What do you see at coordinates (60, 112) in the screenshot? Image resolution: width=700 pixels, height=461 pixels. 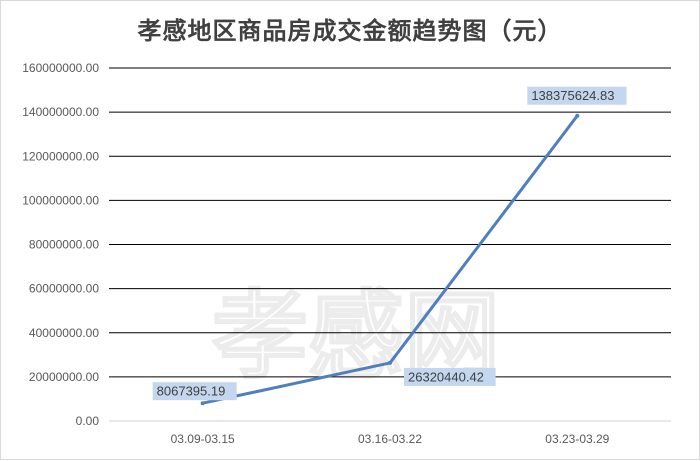 I see `y-tick-label: 140000000.00` at bounding box center [60, 112].